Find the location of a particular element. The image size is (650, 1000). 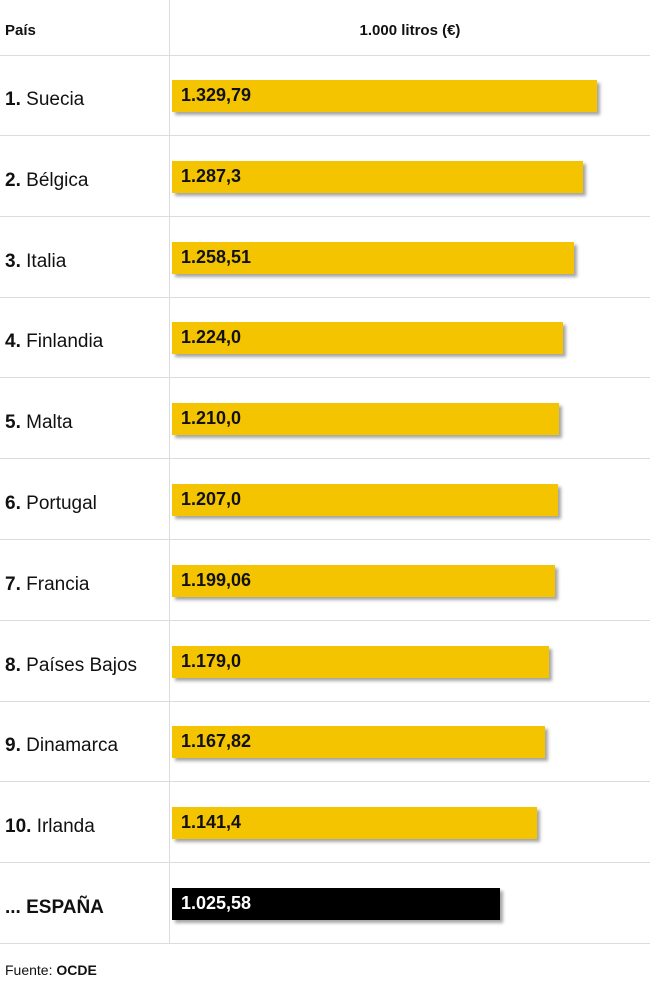

rank-label: 6. is located at coordinates (13, 503).